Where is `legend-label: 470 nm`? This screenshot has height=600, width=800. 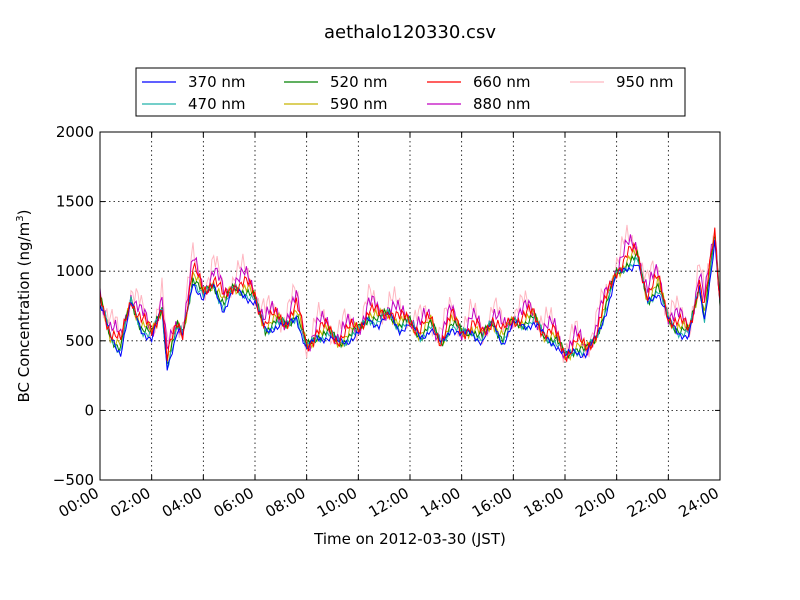 legend-label: 470 nm is located at coordinates (217, 104).